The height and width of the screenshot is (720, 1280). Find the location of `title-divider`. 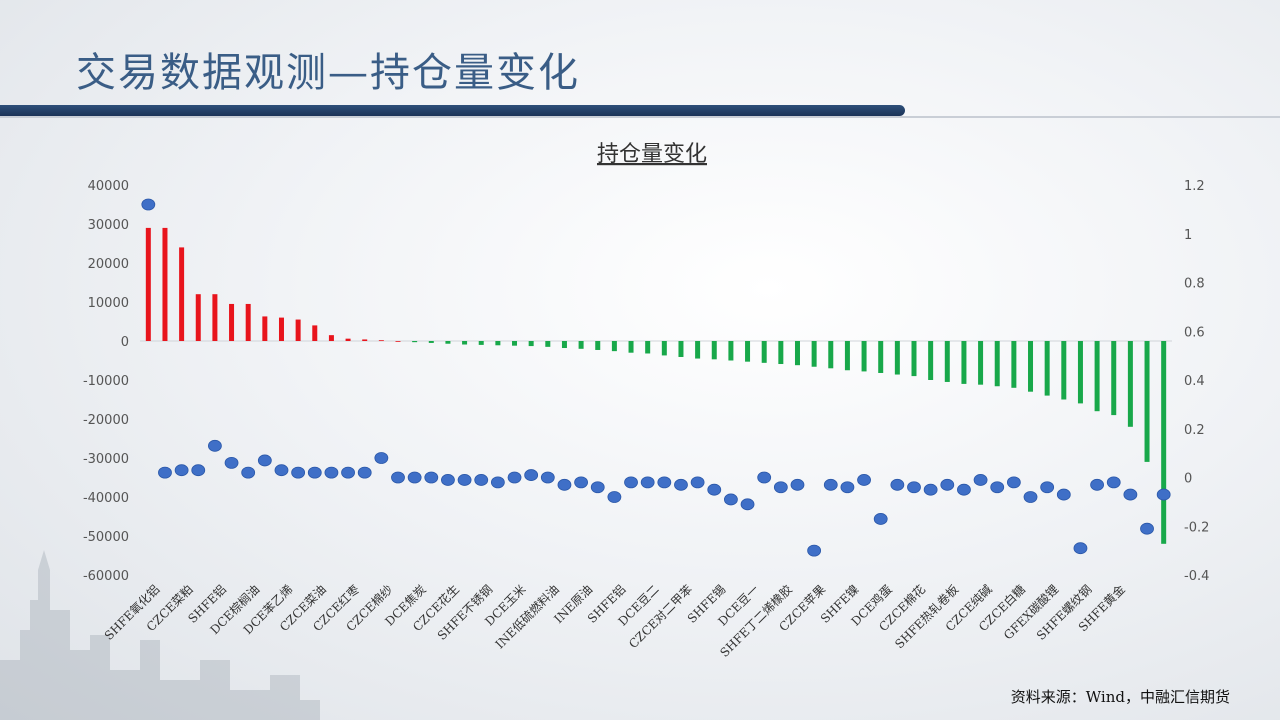

title-divider is located at coordinates (640, 117).